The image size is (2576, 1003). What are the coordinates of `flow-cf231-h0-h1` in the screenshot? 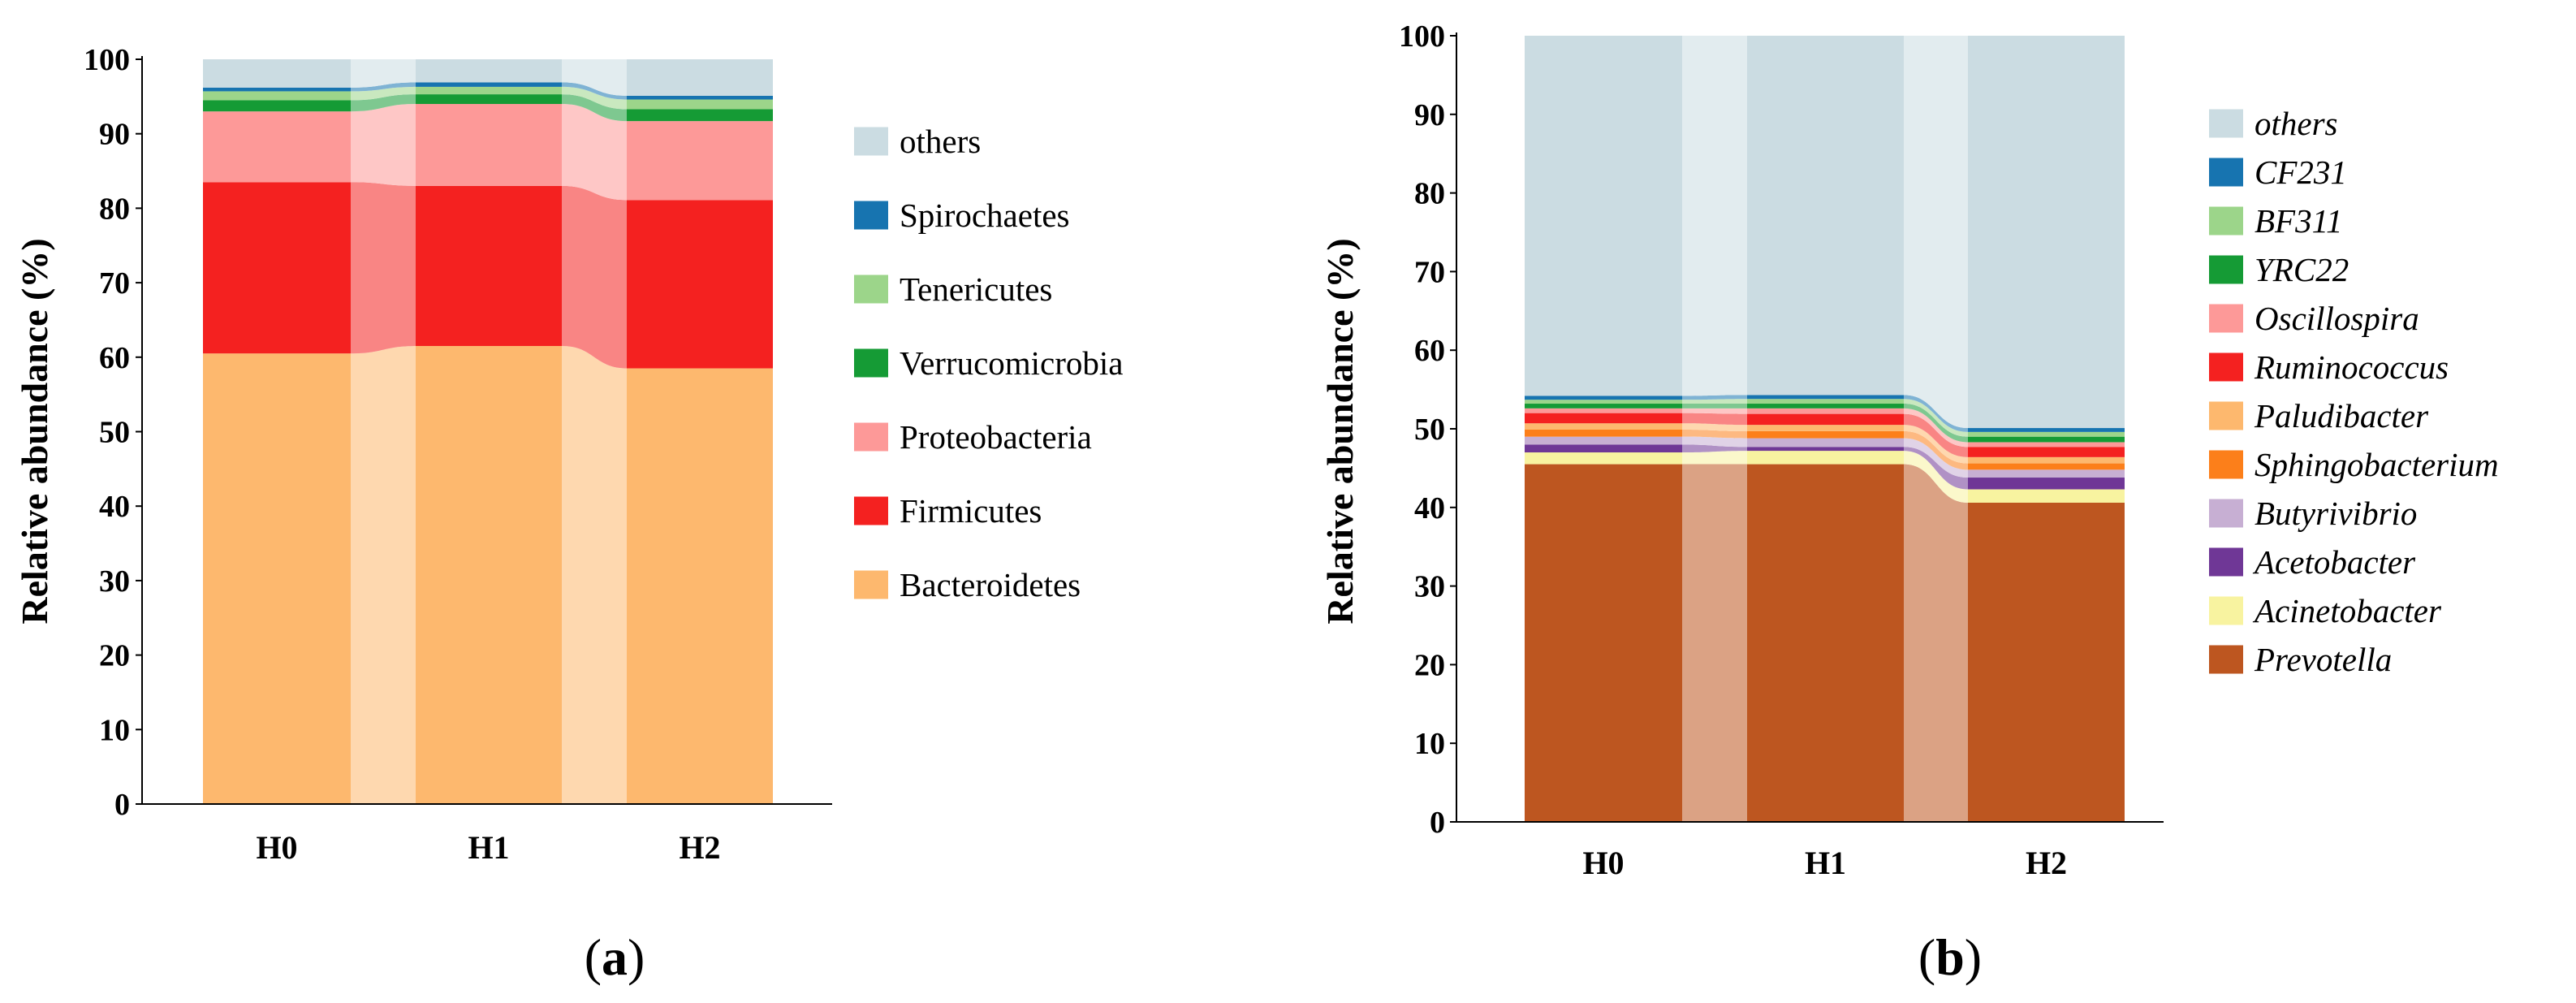 It's located at (1714, 398).